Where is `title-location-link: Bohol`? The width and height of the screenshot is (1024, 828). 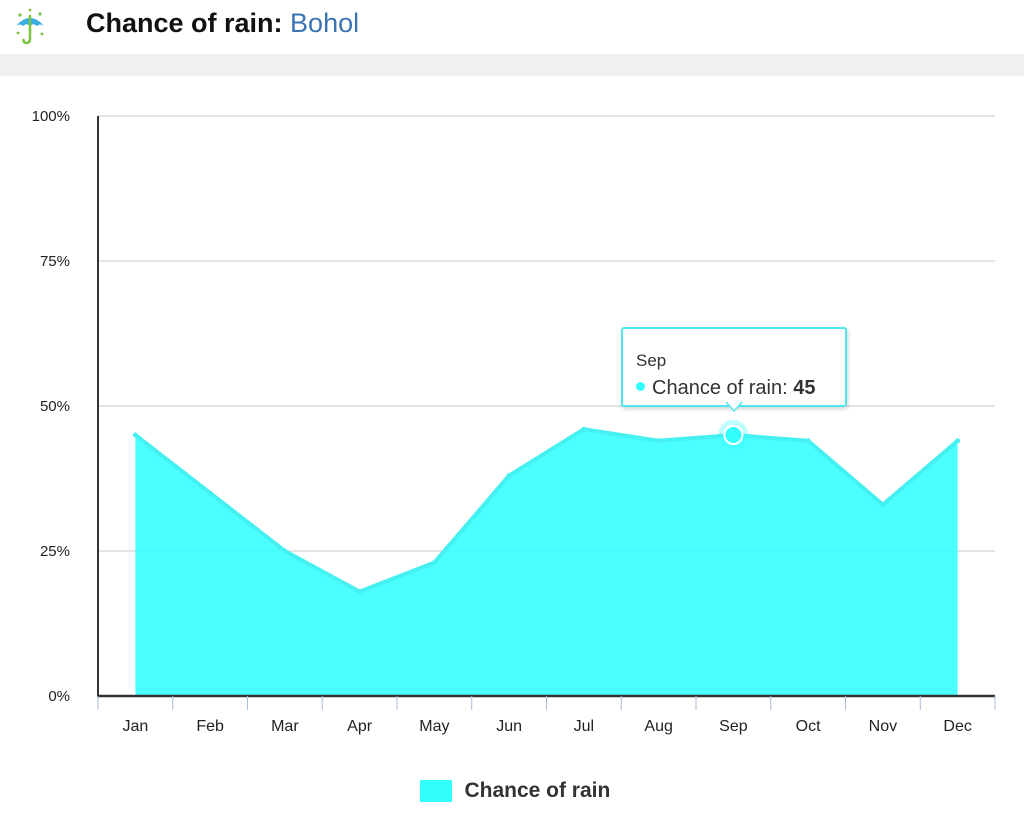 title-location-link: Bohol is located at coordinates (325, 23).